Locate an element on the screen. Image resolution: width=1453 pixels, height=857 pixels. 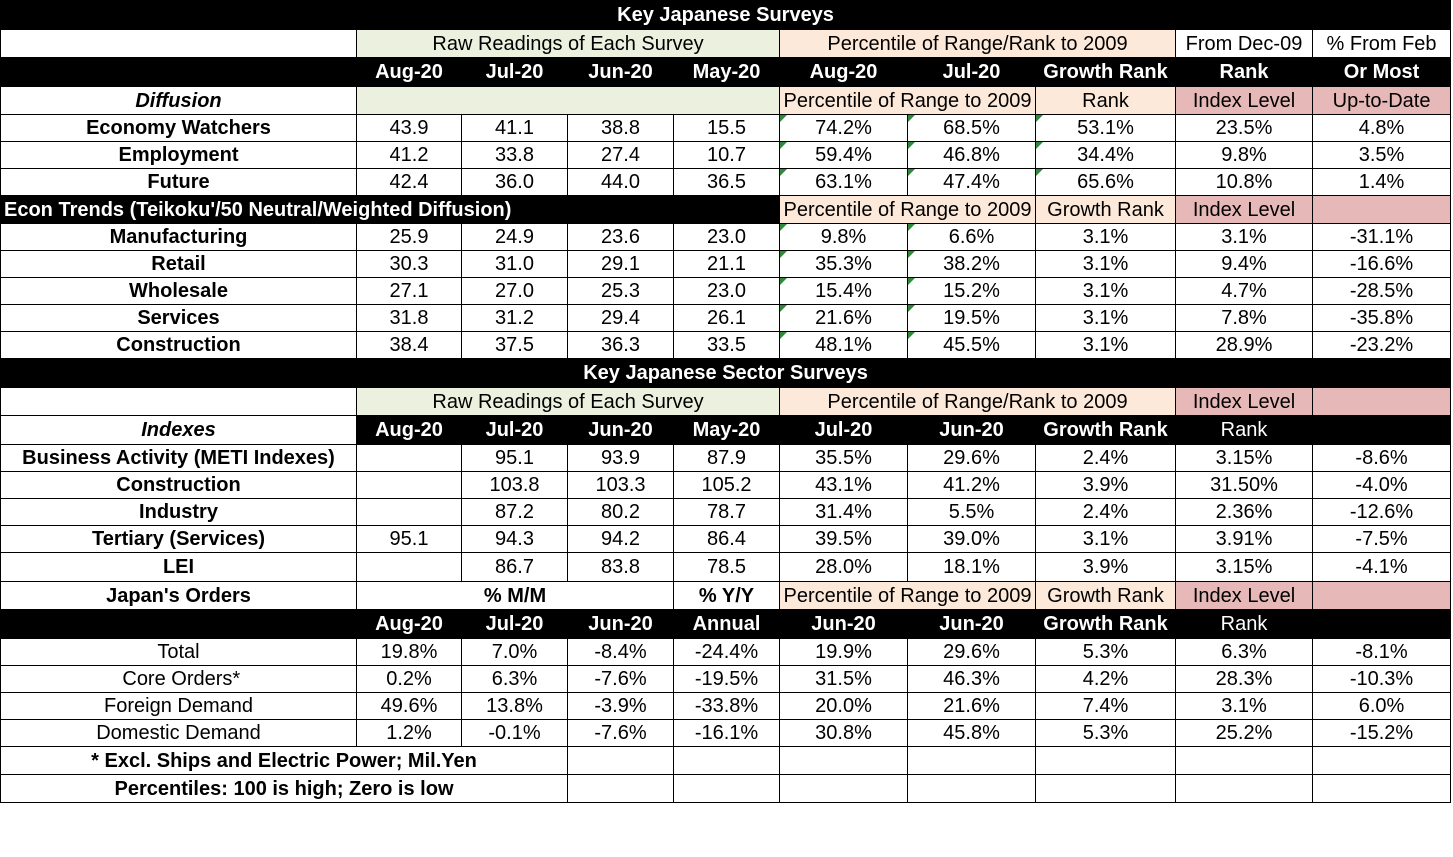
value-cell is located at coordinates (409, 458).